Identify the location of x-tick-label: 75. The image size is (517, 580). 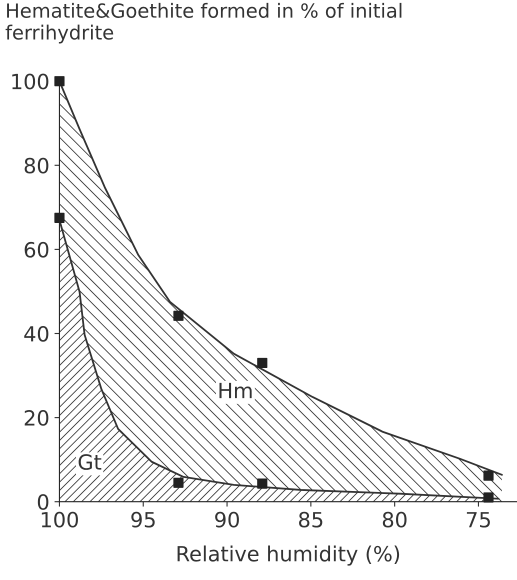
(478, 520).